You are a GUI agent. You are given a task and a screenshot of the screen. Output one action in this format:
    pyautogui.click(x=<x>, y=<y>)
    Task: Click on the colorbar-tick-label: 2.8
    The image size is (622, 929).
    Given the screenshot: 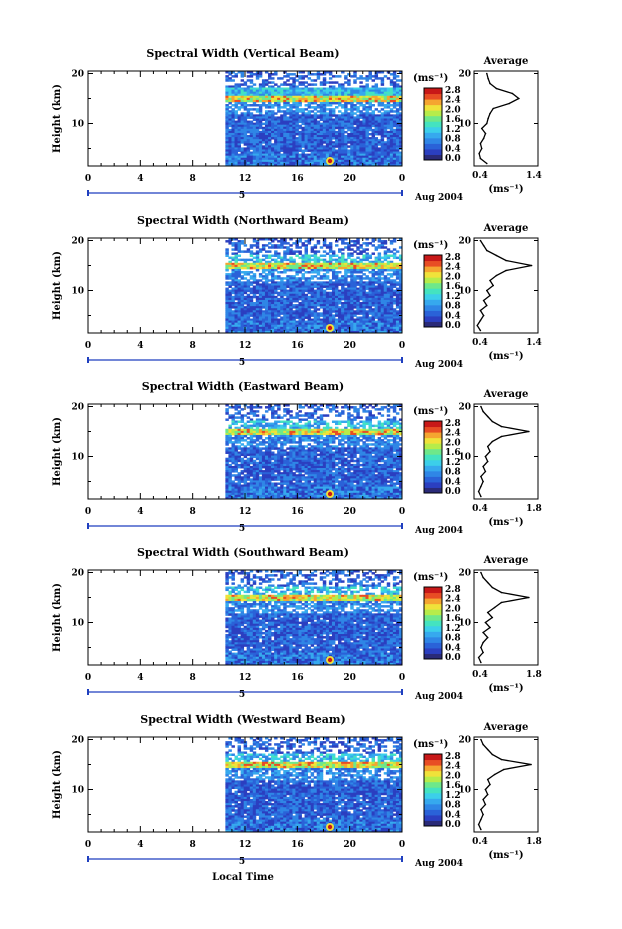 What is the action you would take?
    pyautogui.click(x=453, y=258)
    